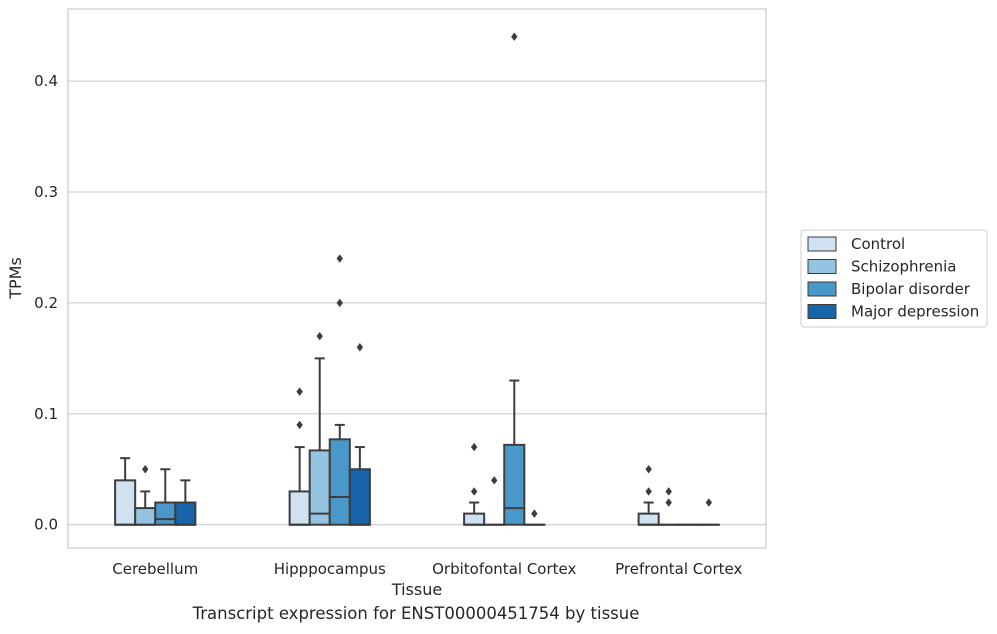 The height and width of the screenshot is (634, 997). What do you see at coordinates (903, 267) in the screenshot?
I see `legend-label: Schizophrenia` at bounding box center [903, 267].